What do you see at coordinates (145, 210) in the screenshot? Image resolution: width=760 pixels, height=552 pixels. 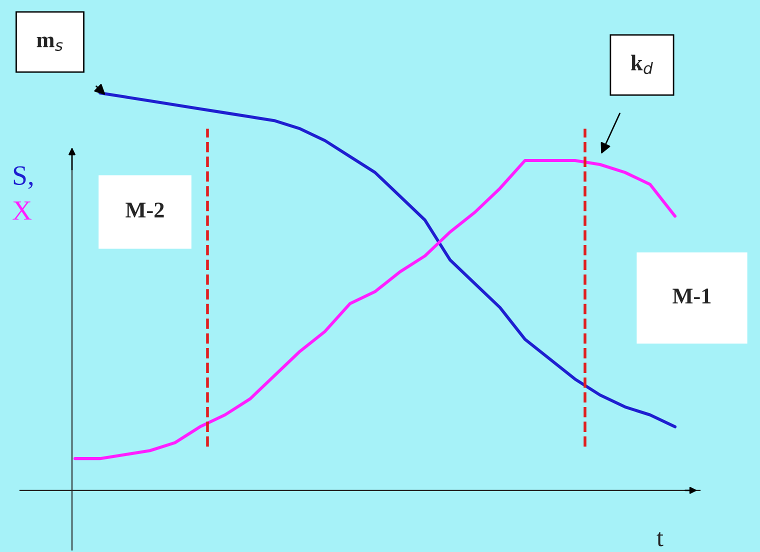 I see `annotation: M-2` at bounding box center [145, 210].